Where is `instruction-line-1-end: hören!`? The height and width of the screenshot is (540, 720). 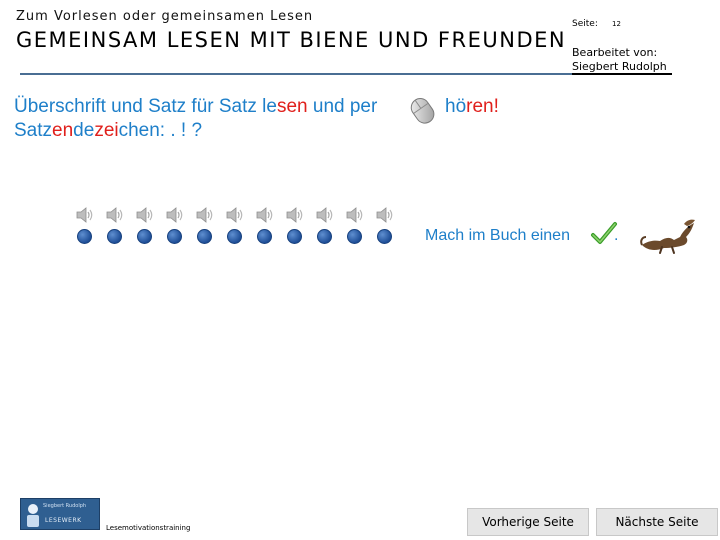 instruction-line-1-end: hören! is located at coordinates (472, 107).